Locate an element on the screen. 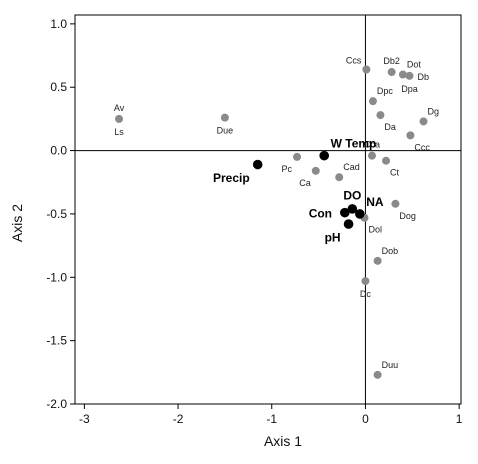 This screenshot has height=464, width=478. x-tick-label: -3 is located at coordinates (84, 419).